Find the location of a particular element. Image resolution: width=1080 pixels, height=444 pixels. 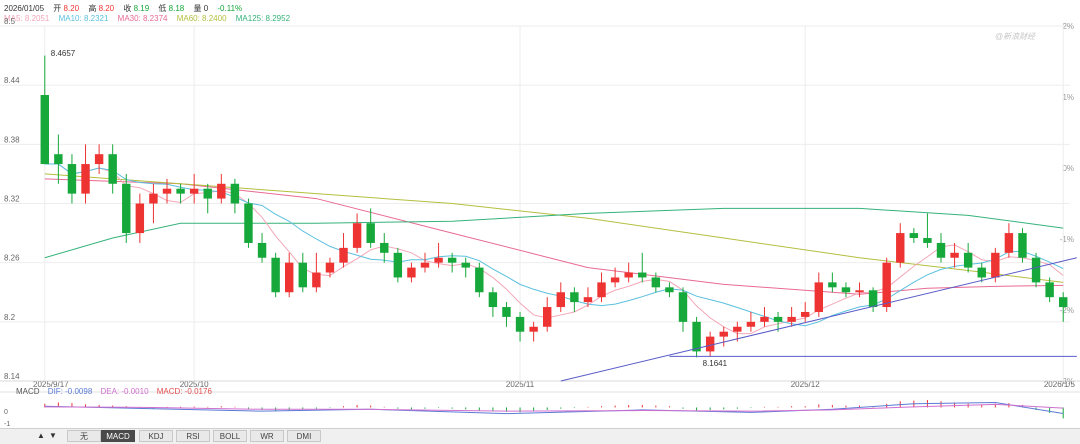

dea-value: DEA: -0.0010 is located at coordinates (124, 391).